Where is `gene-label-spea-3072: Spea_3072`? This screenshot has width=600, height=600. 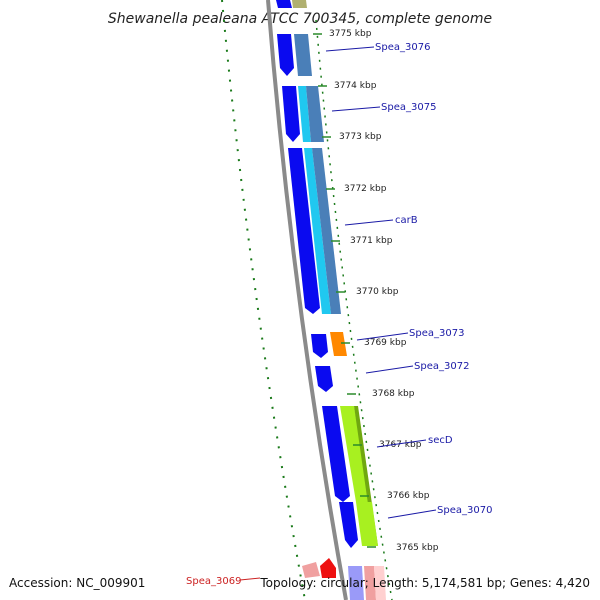
gene-label-spea-3072: Spea_3072 is located at coordinates (441, 366).